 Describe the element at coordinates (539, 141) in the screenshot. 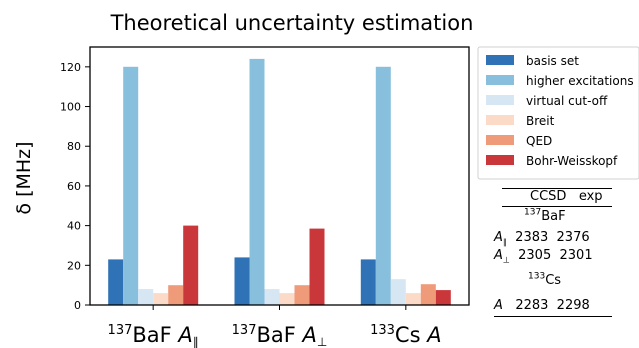

I see `legend-label: QED` at that location.